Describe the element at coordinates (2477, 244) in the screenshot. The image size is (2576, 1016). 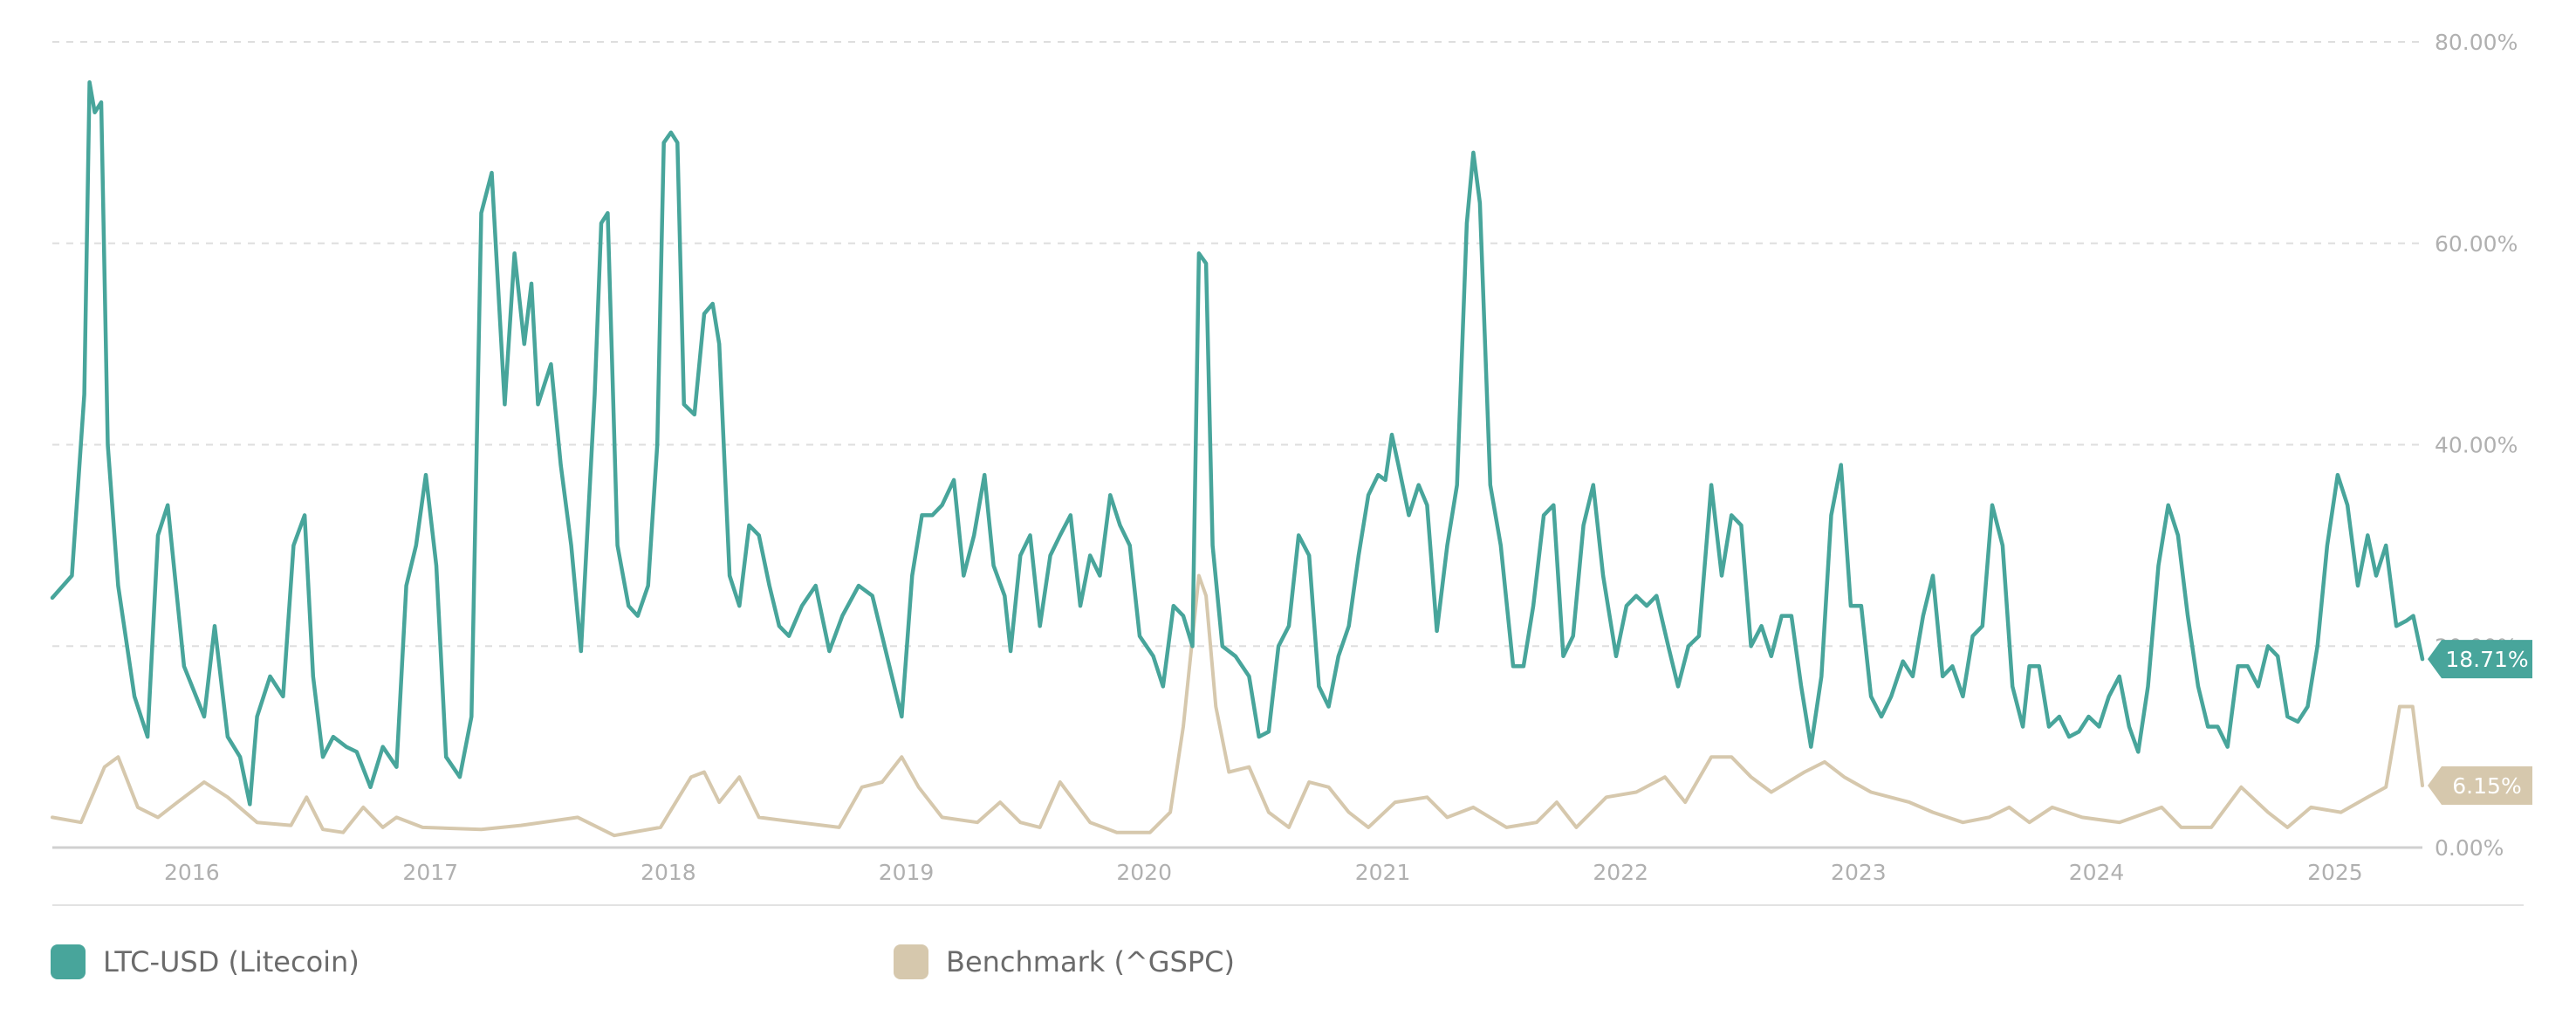
I see `y-tick-label: 60.00%` at that location.